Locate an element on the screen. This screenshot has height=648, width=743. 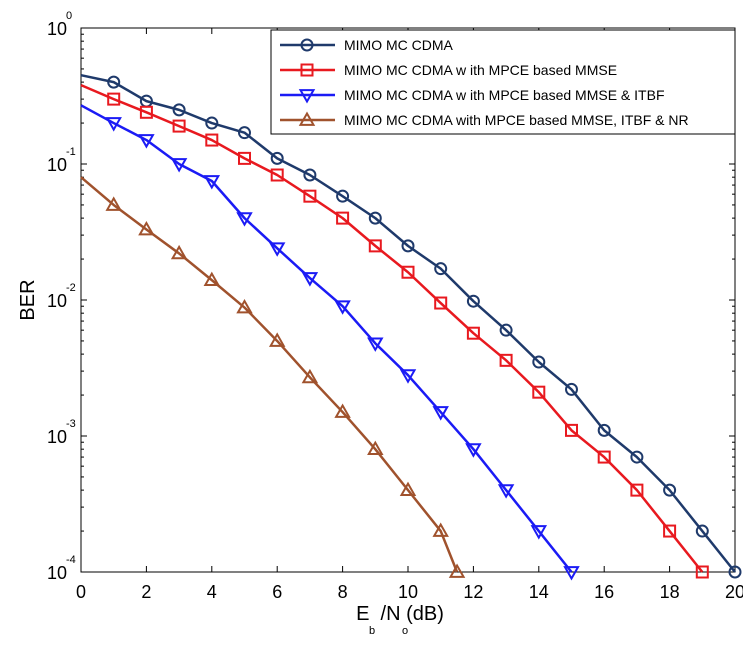
x-tick-label: 6 is located at coordinates (277, 592).